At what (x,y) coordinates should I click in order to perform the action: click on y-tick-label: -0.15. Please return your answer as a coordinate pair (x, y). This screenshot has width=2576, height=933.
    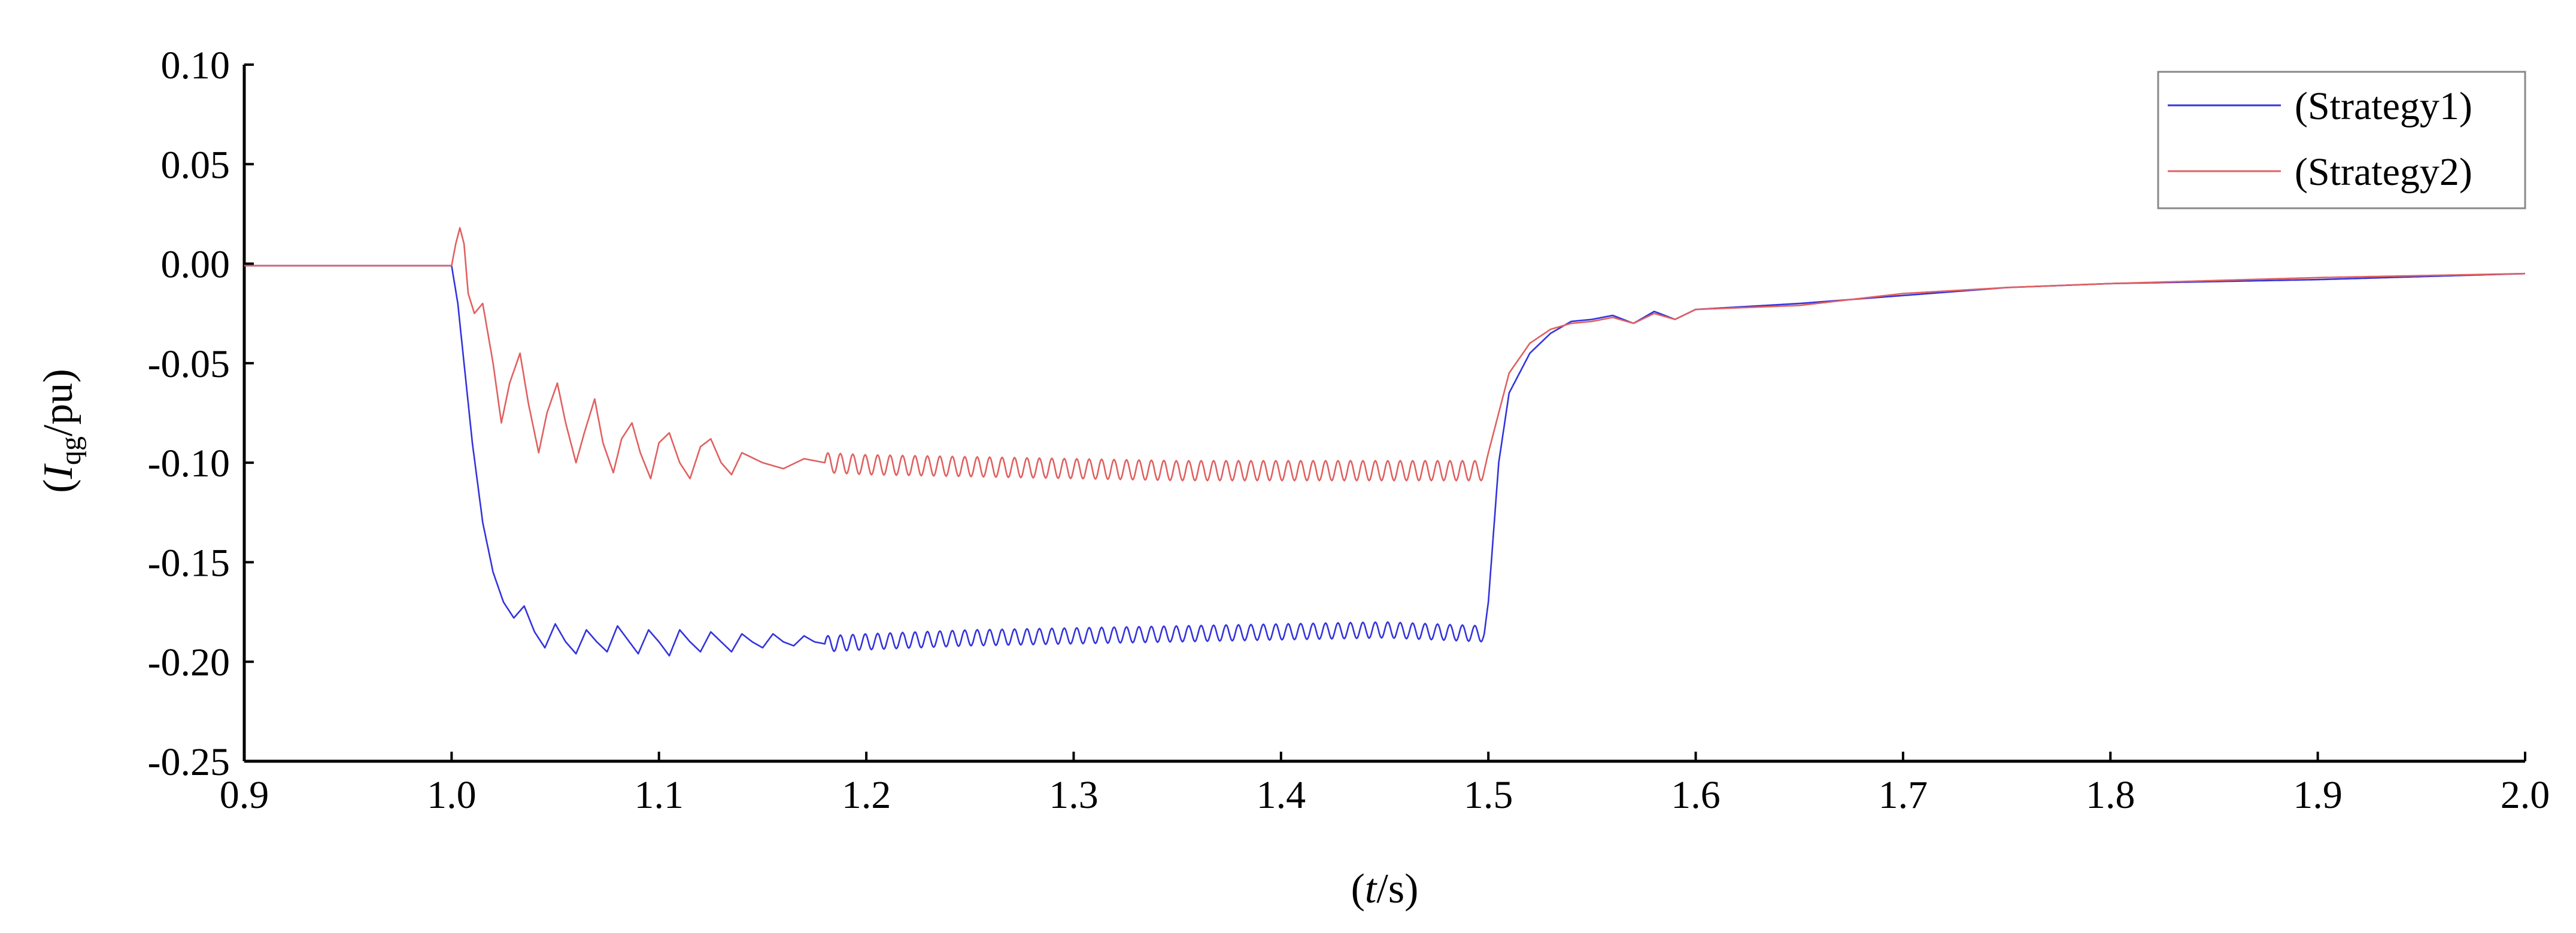
    Looking at the image, I should click on (189, 563).